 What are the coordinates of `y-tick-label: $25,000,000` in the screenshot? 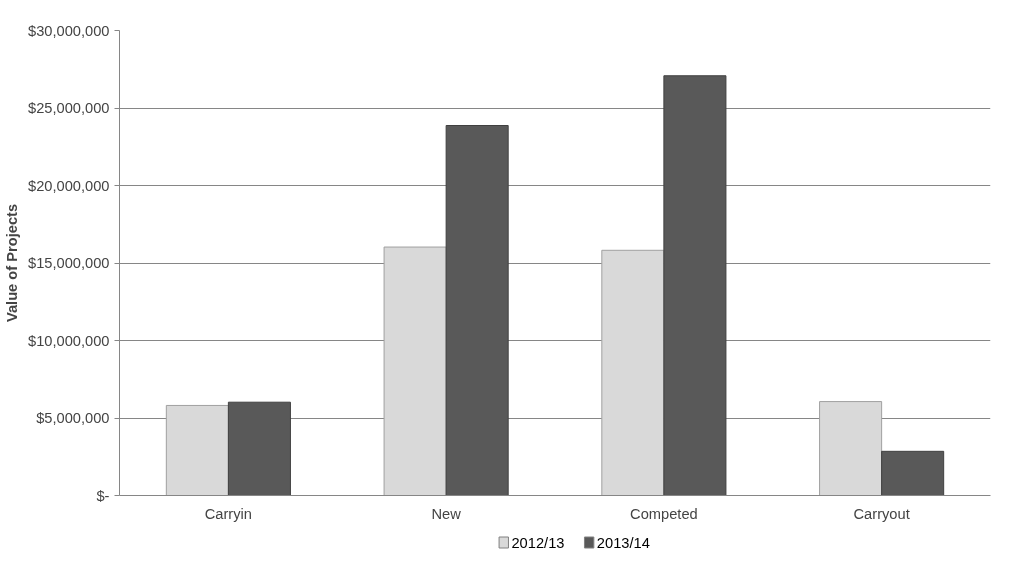 It's located at (69, 108).